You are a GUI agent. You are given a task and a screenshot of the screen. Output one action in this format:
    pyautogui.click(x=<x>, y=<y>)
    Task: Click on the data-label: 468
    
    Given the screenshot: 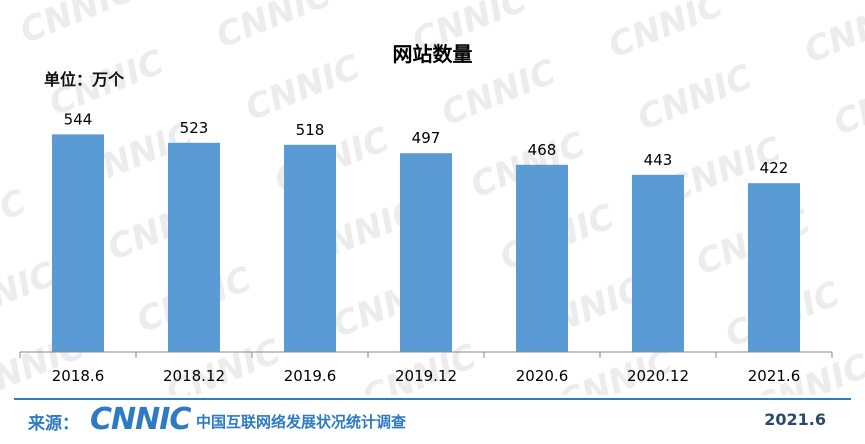 What is the action you would take?
    pyautogui.click(x=542, y=150)
    